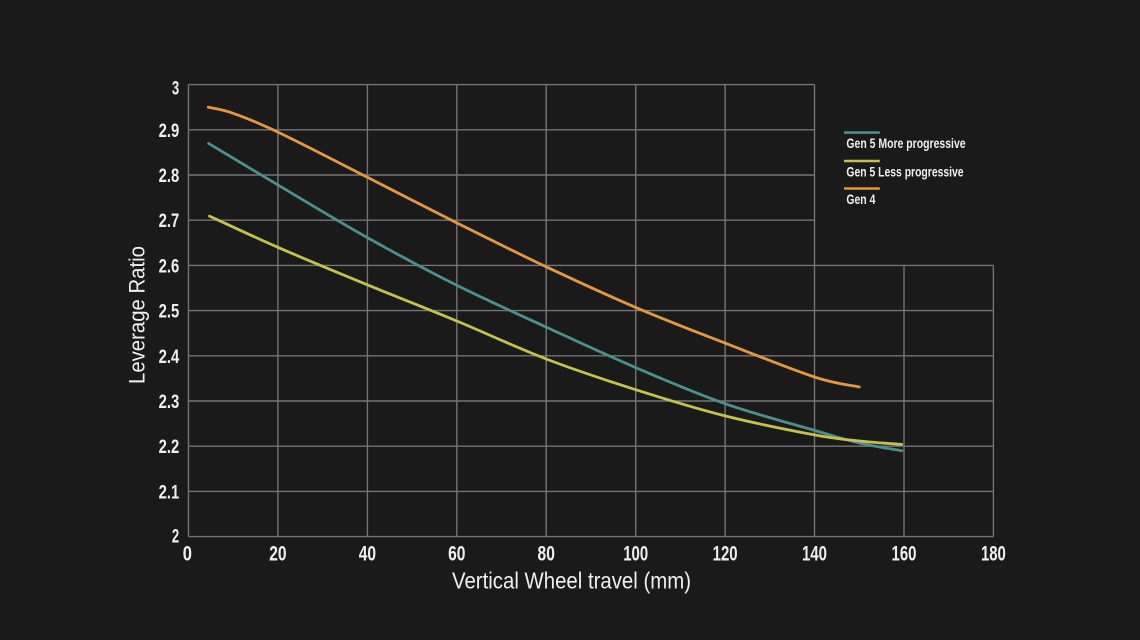 The image size is (1140, 640). Describe the element at coordinates (367, 554) in the screenshot. I see `svg-text: 40` at that location.